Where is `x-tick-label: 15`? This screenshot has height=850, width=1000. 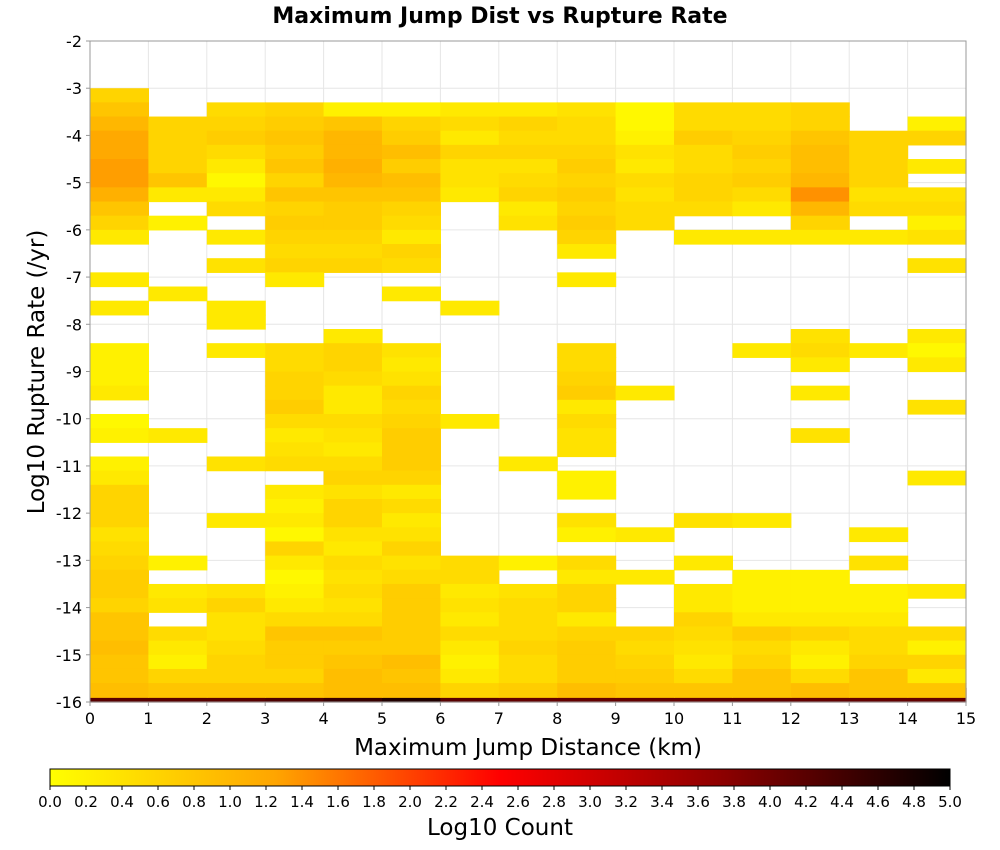 x-tick-label: 15 is located at coordinates (966, 718).